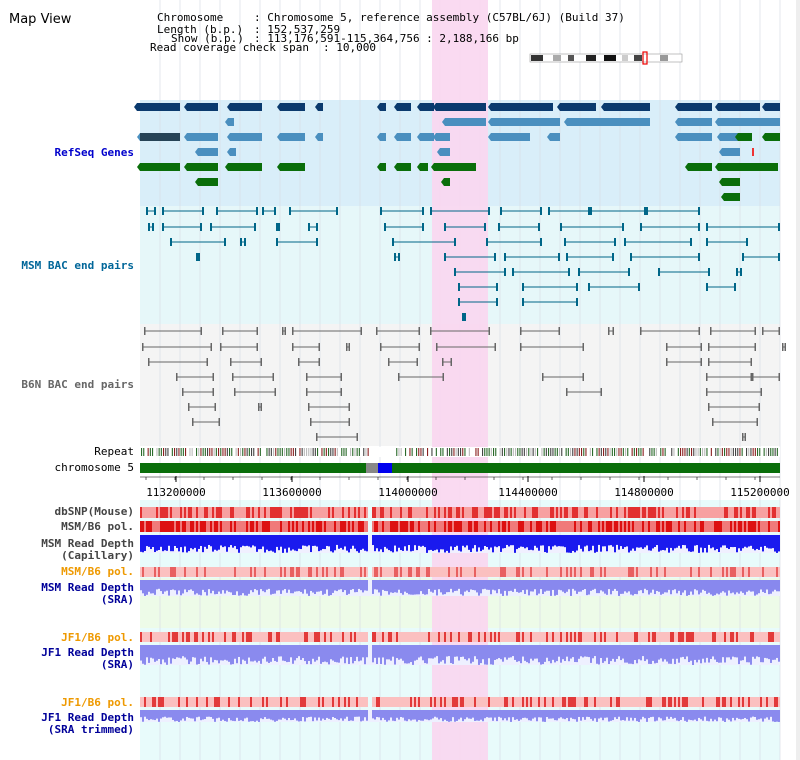 This screenshot has width=800, height=760. I want to click on repeat-track, so click(459, 452).